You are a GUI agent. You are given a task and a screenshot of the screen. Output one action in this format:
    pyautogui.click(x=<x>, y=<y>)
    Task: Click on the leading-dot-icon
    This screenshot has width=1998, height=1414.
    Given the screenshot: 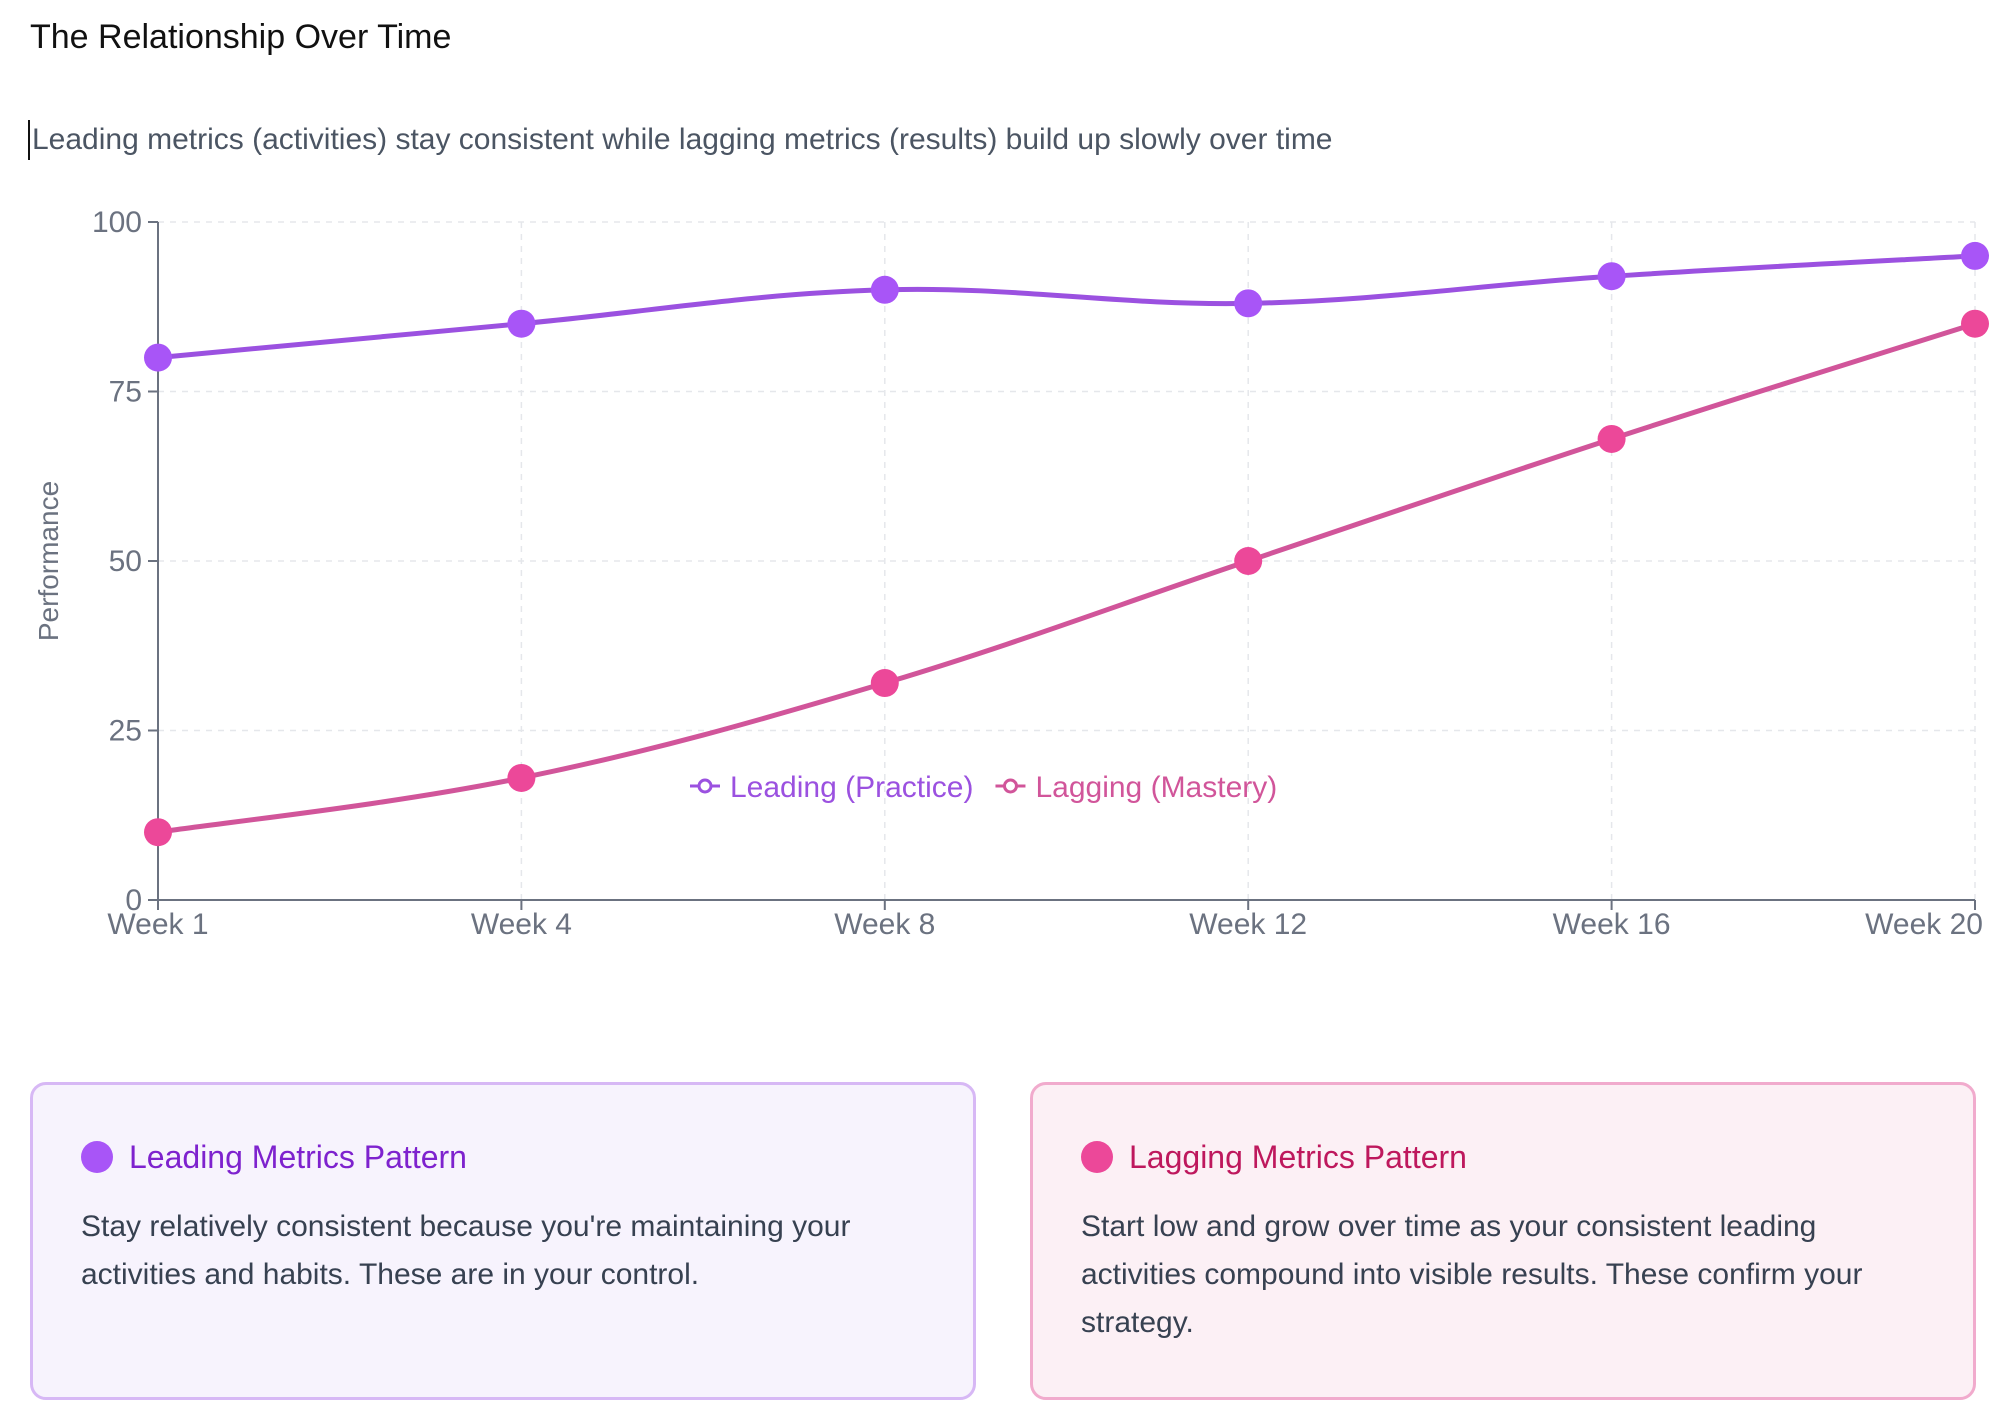 What is the action you would take?
    pyautogui.click(x=97, y=1157)
    